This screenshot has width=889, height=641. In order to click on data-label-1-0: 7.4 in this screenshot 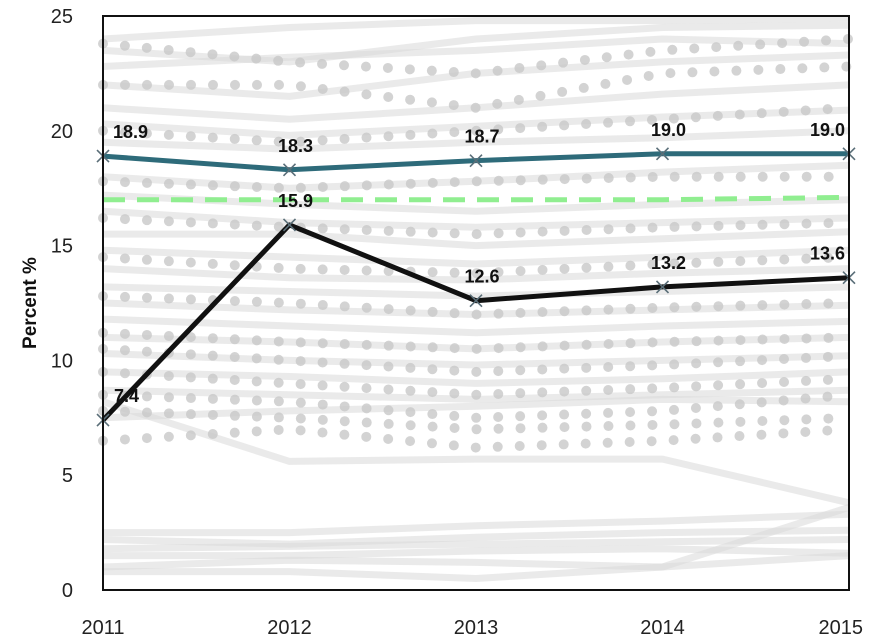, I will do `click(126, 396)`.